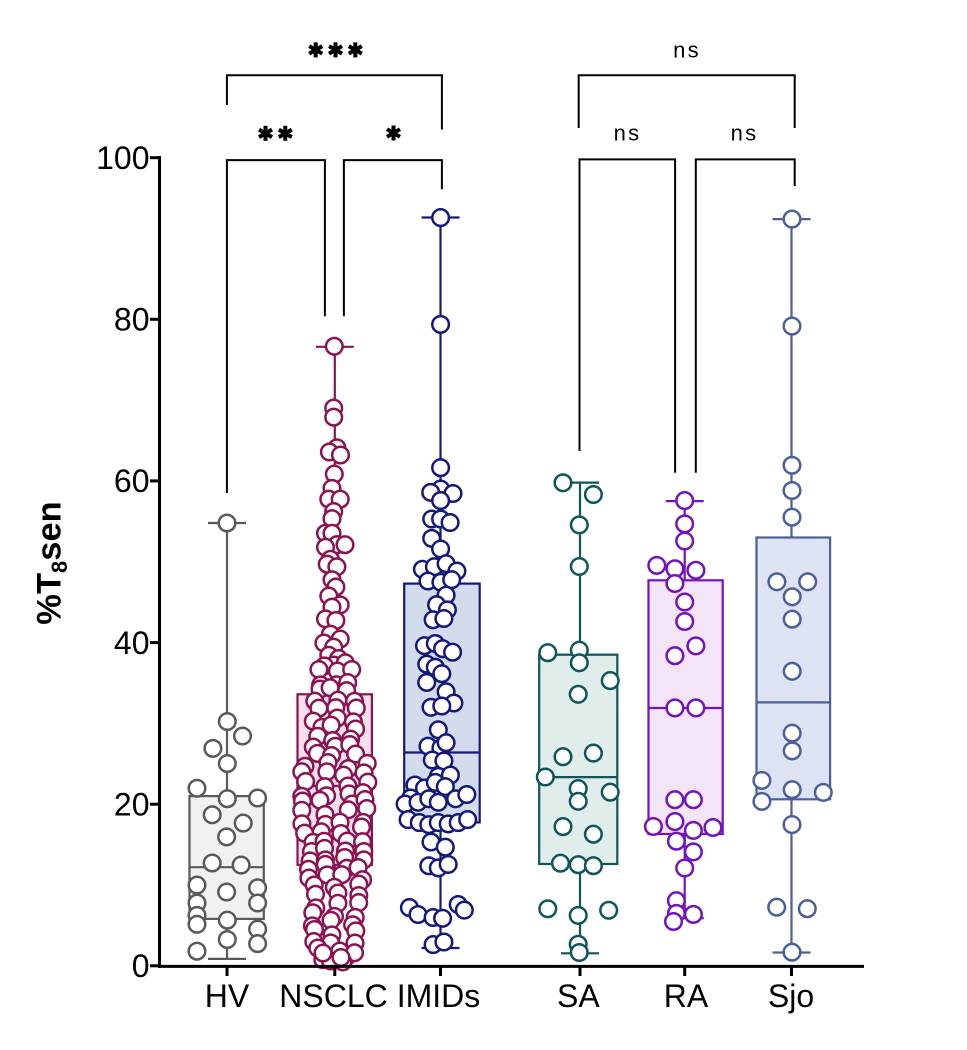  Describe the element at coordinates (122, 158) in the screenshot. I see `svg-text: 100` at that location.